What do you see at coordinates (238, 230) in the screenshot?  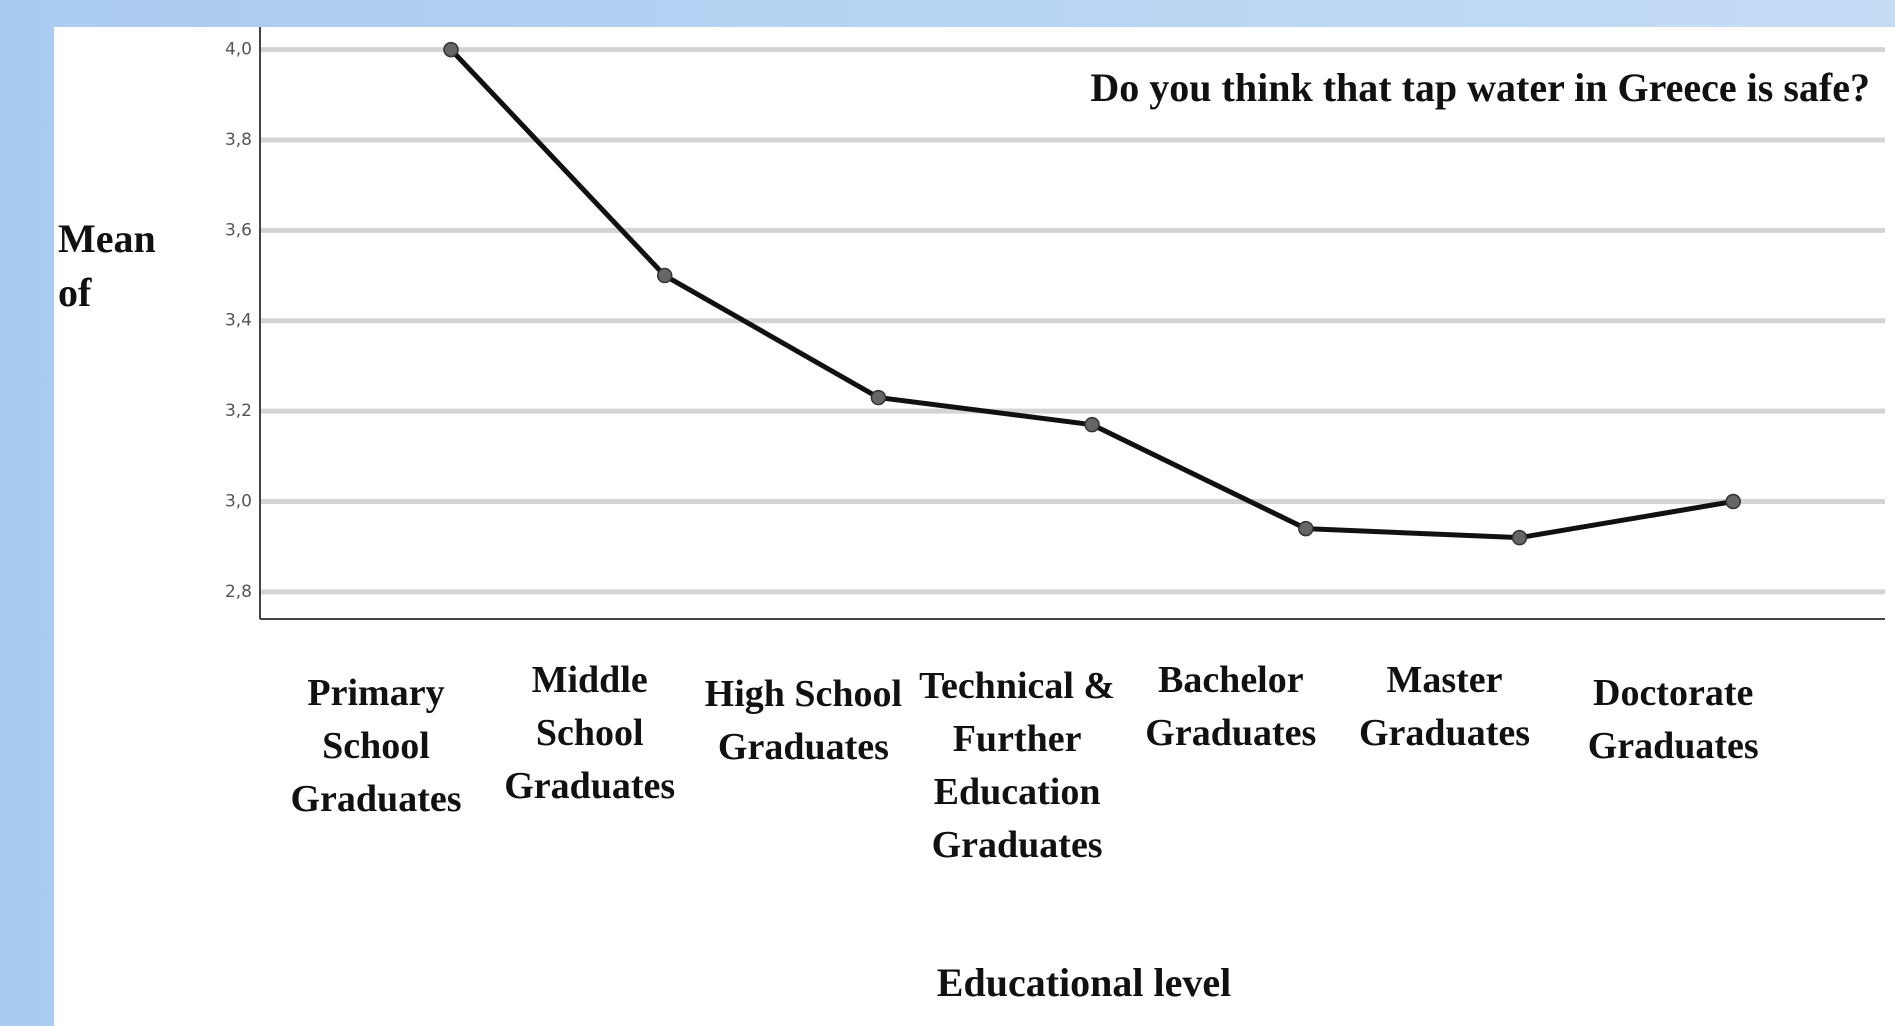 I see `y-tick-label: 3,6` at bounding box center [238, 230].